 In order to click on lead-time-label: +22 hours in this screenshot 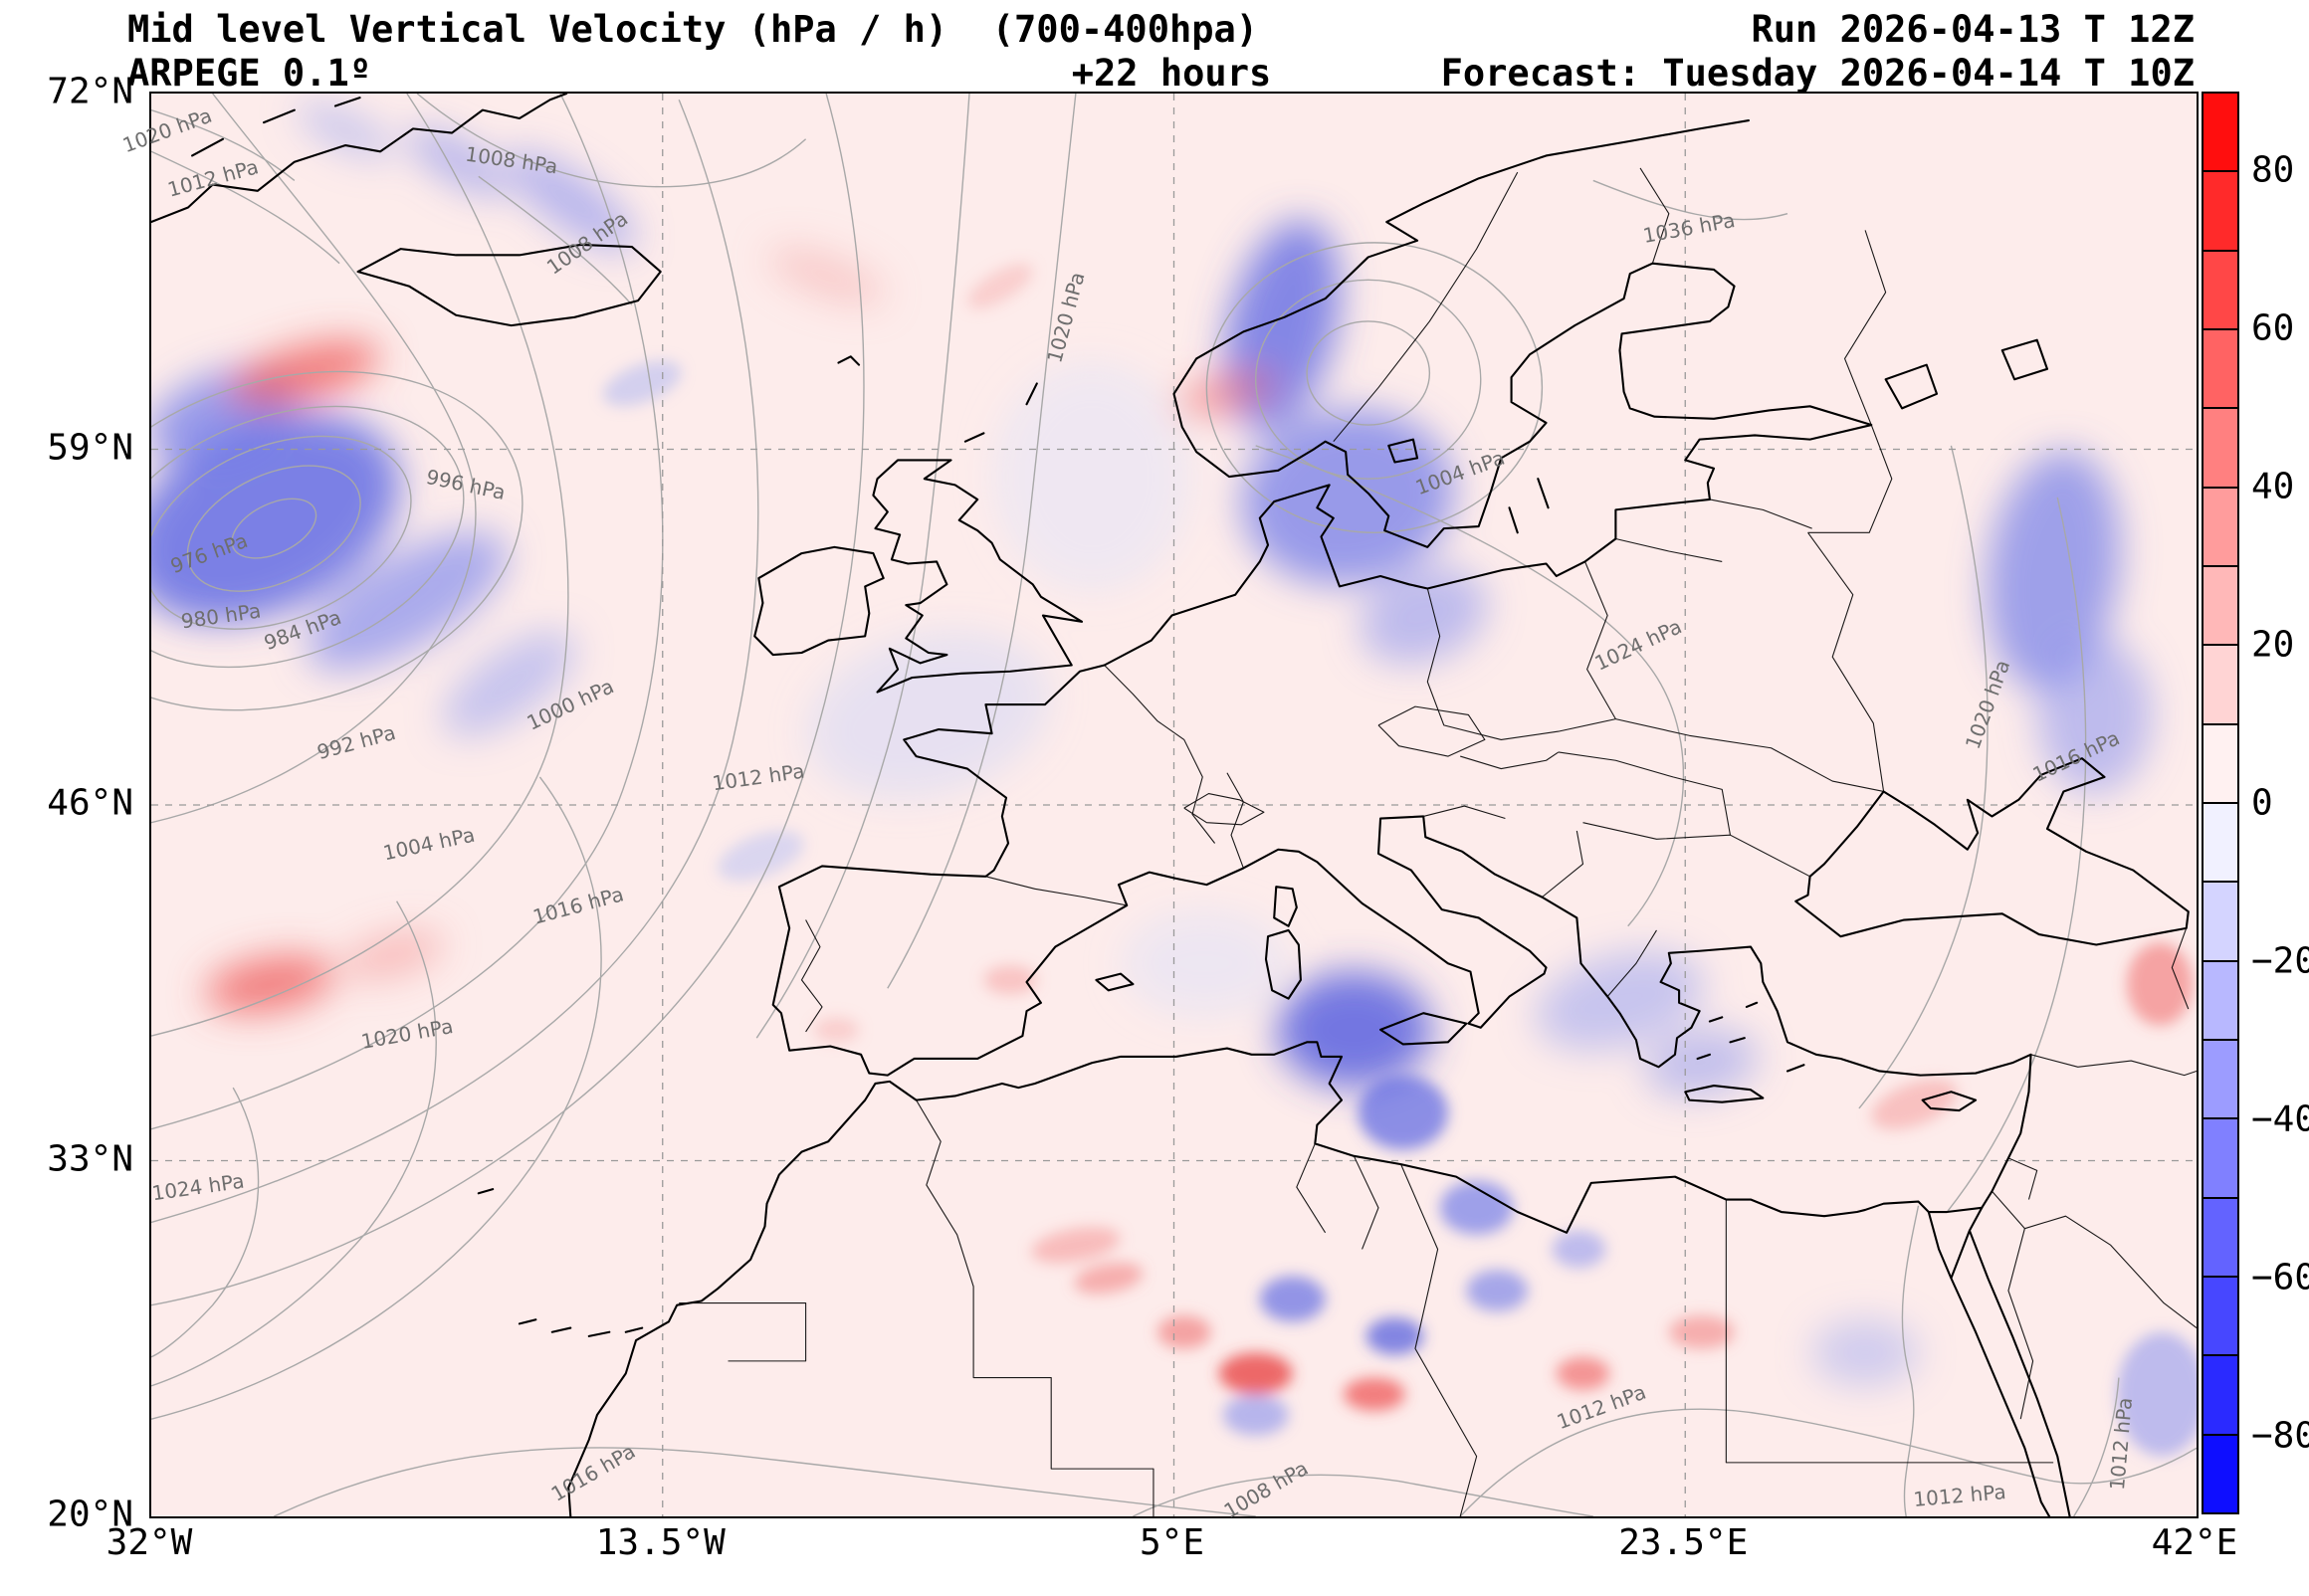, I will do `click(1171, 74)`.